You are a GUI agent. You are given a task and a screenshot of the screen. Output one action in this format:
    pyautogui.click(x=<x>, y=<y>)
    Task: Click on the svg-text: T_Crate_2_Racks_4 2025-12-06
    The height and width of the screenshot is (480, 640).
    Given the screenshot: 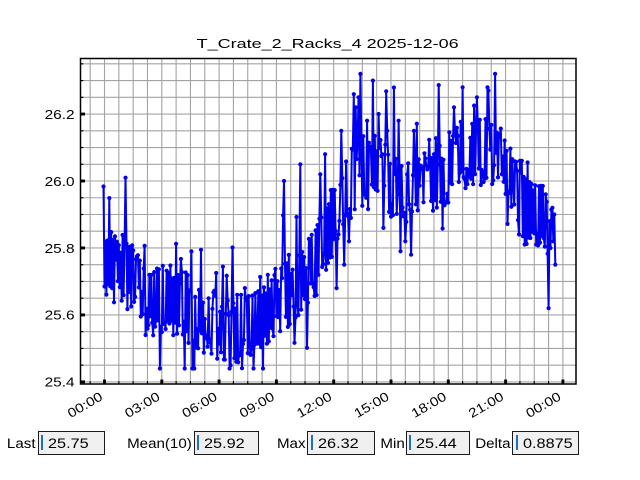 What is the action you would take?
    pyautogui.click(x=328, y=43)
    